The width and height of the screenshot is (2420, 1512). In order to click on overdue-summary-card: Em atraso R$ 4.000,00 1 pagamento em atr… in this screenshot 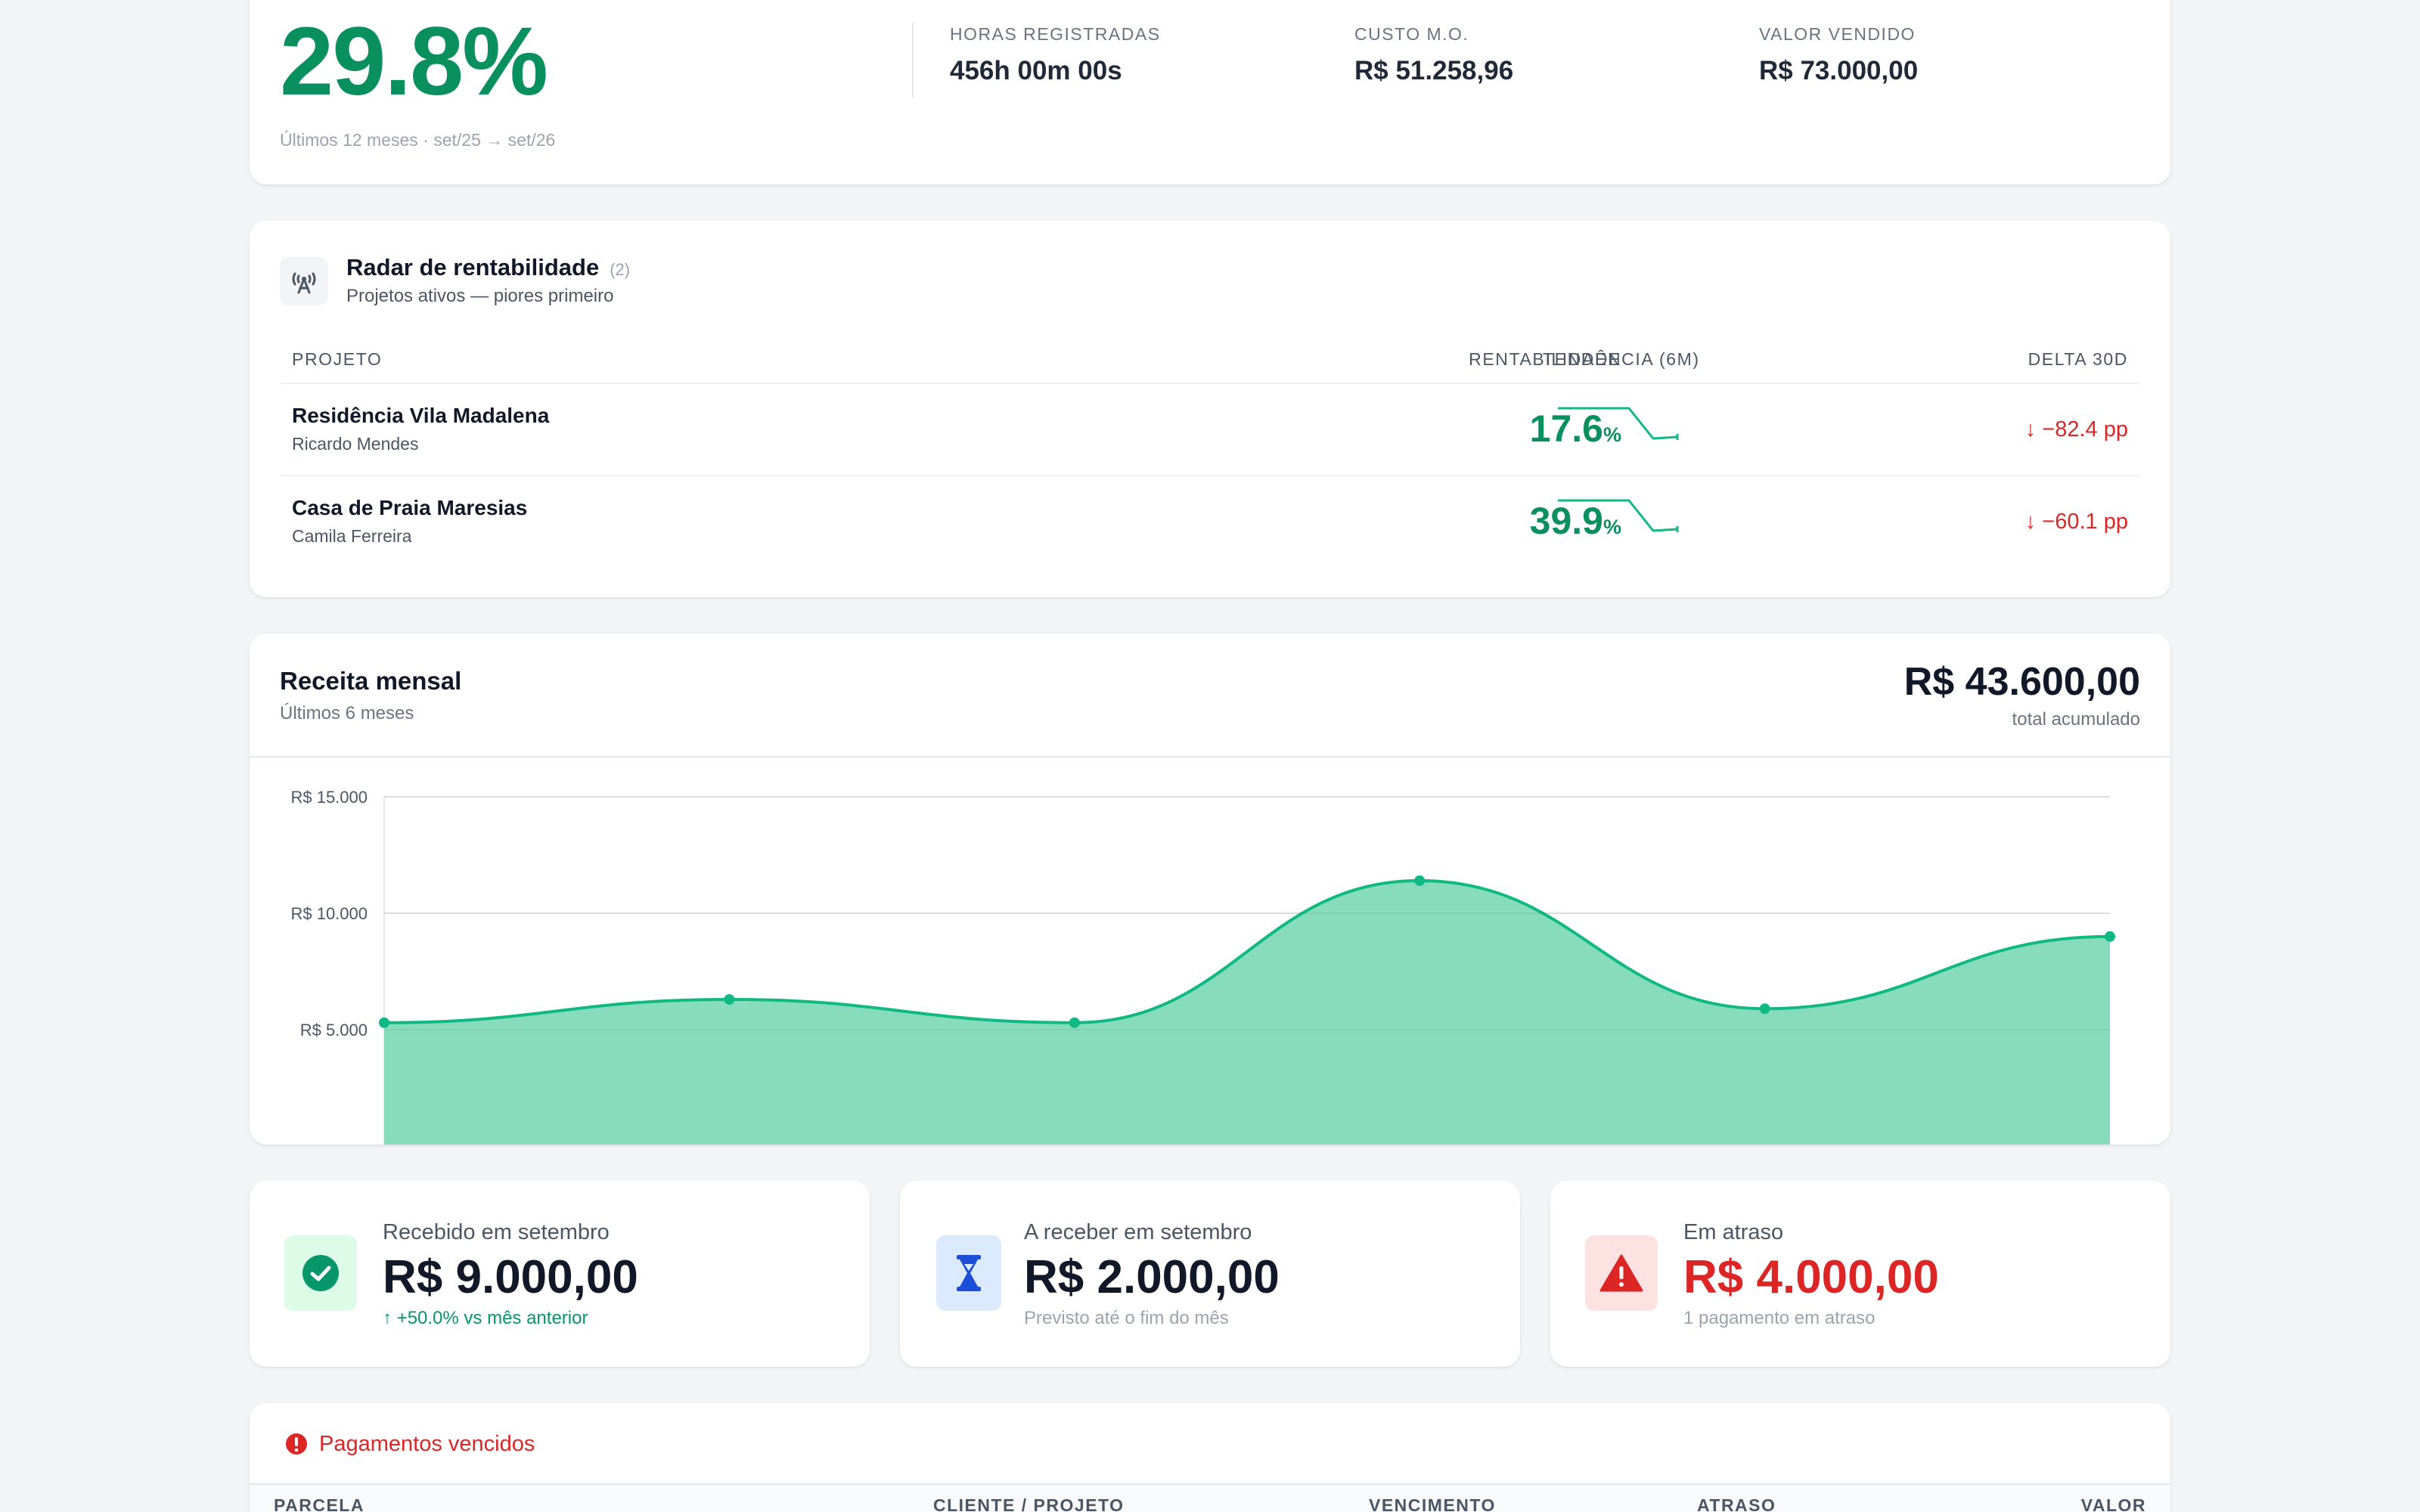, I will do `click(1860, 1274)`.